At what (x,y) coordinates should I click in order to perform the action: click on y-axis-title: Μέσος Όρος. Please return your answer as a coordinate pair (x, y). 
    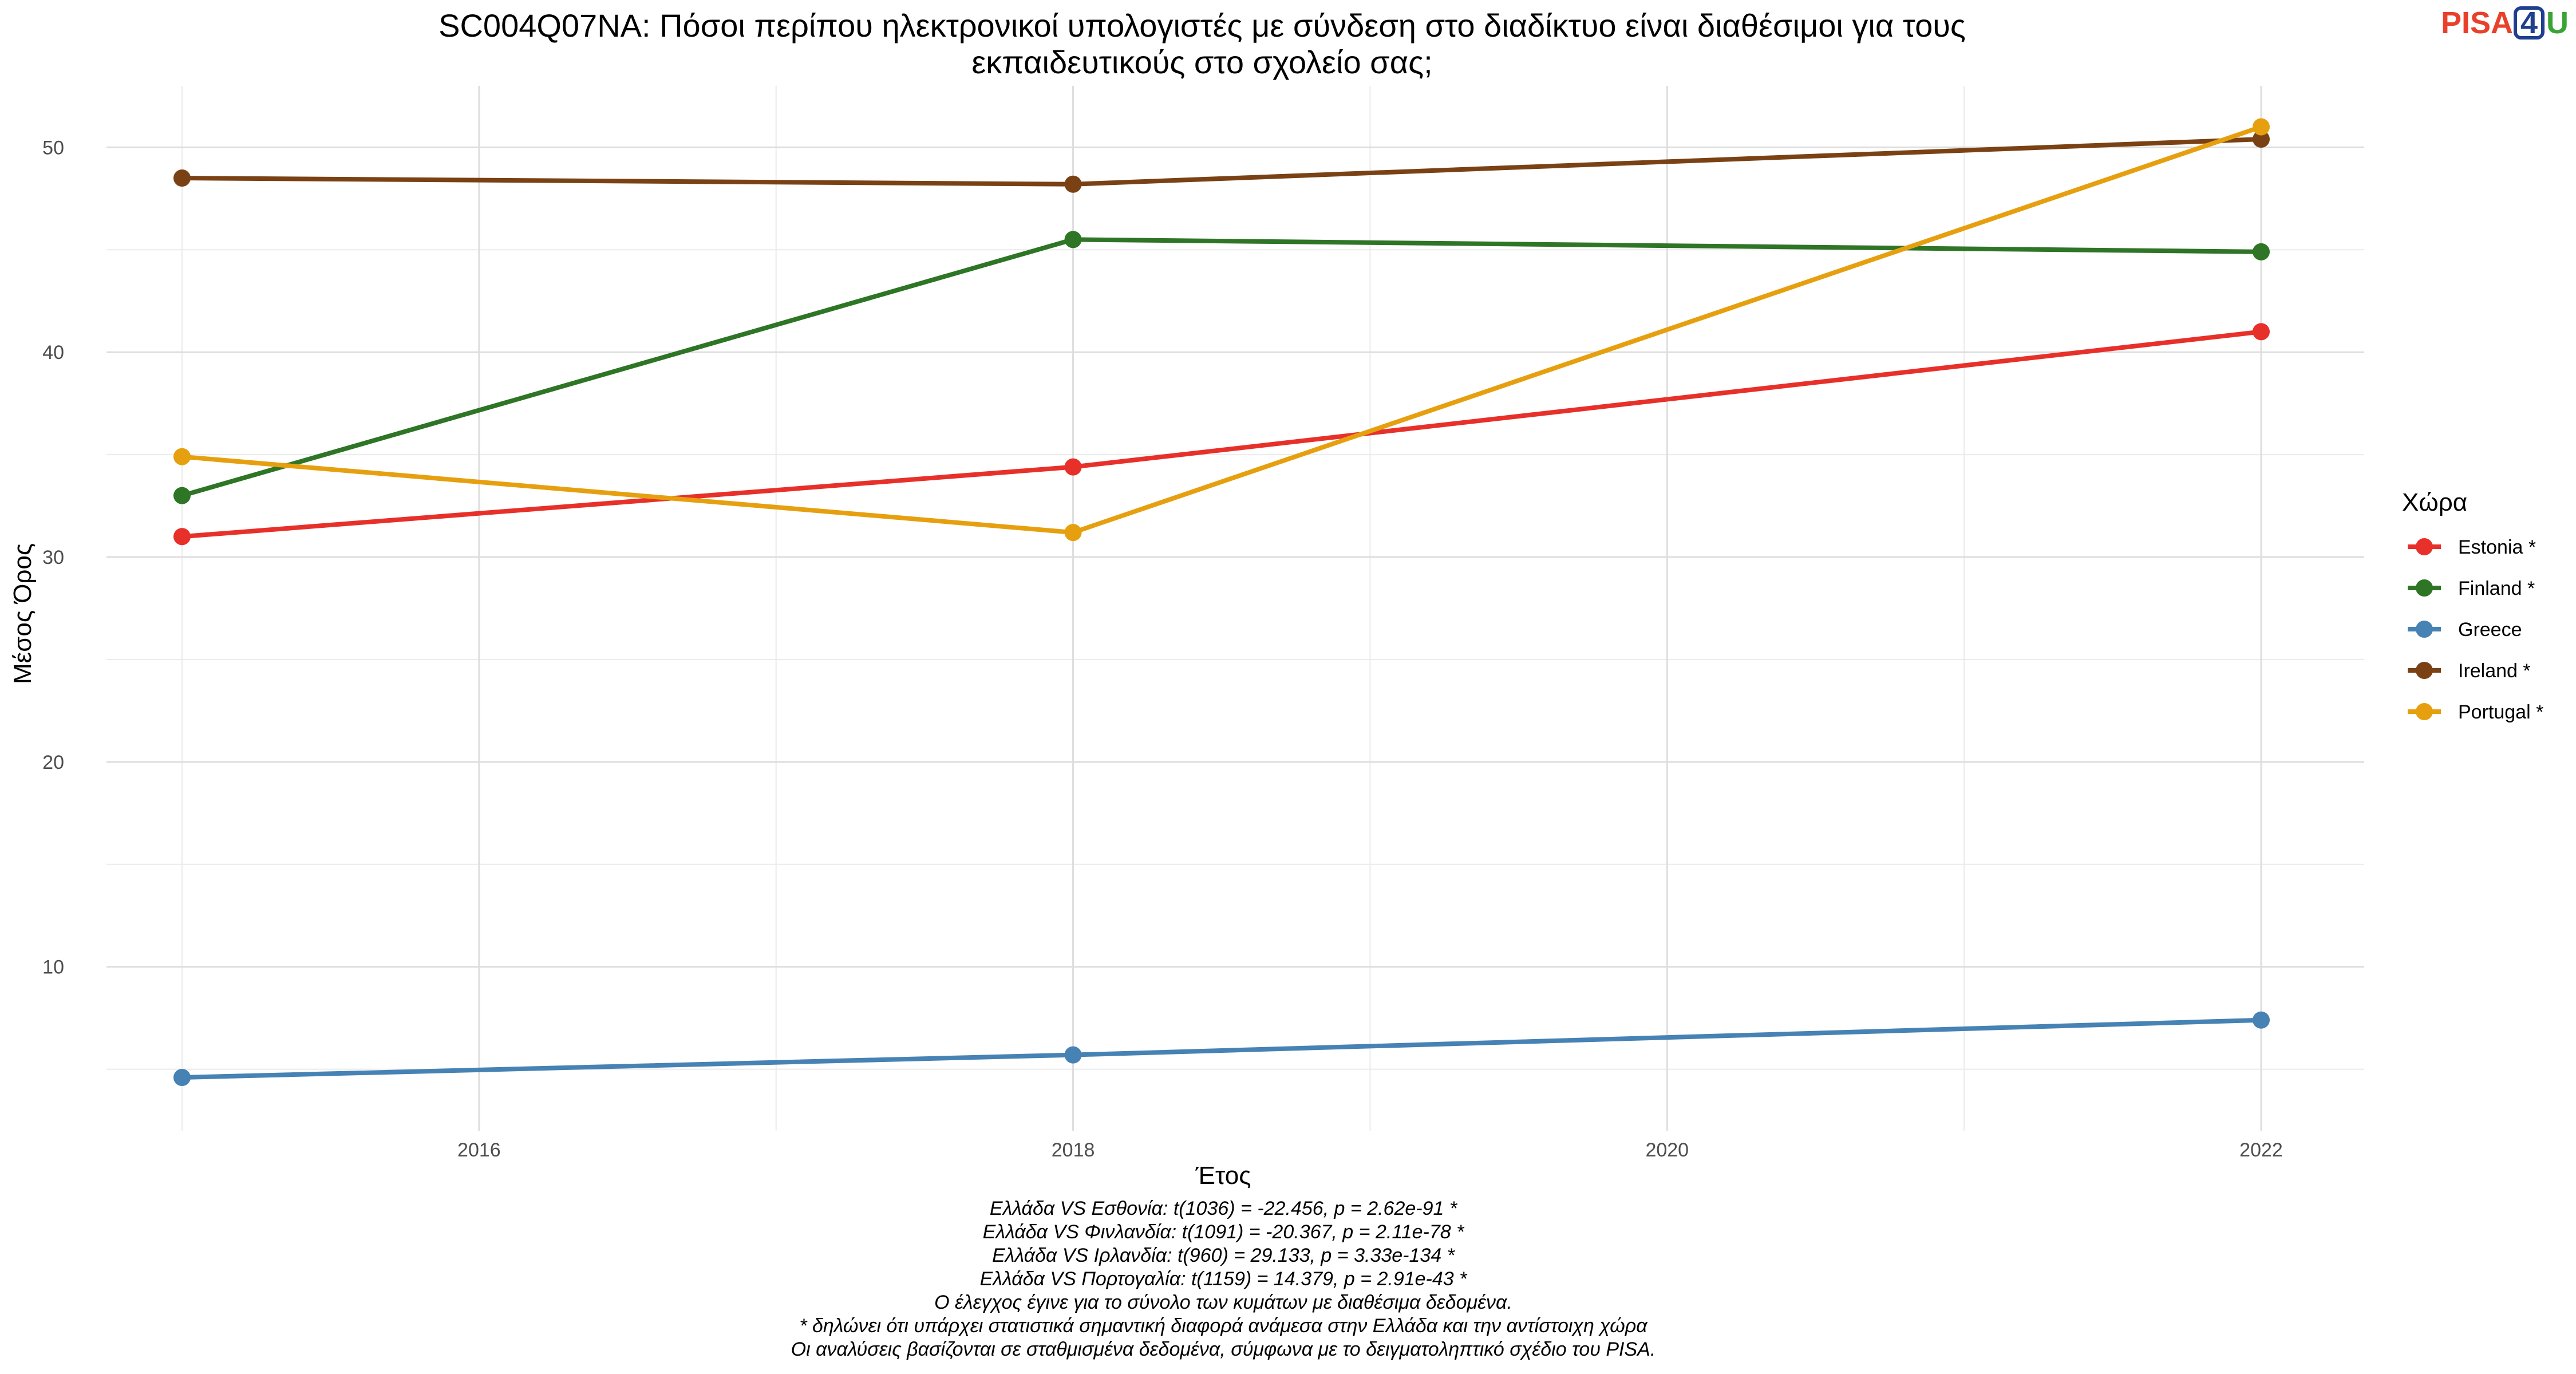
    Looking at the image, I should click on (23, 613).